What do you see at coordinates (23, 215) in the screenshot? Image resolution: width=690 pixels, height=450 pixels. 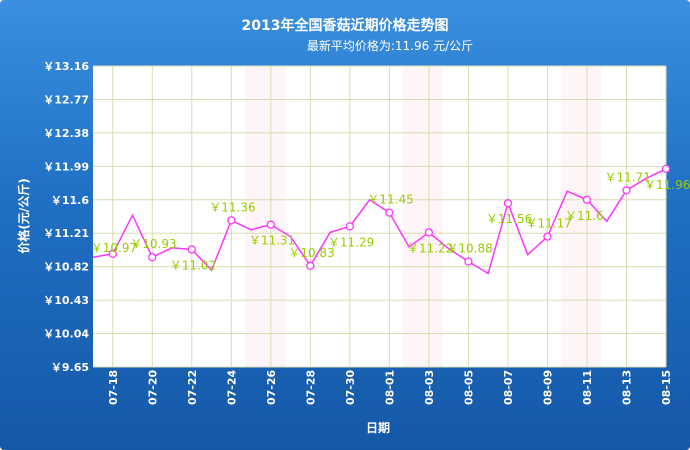 I see `y-axis-label: 价格(元/公斤)` at bounding box center [23, 215].